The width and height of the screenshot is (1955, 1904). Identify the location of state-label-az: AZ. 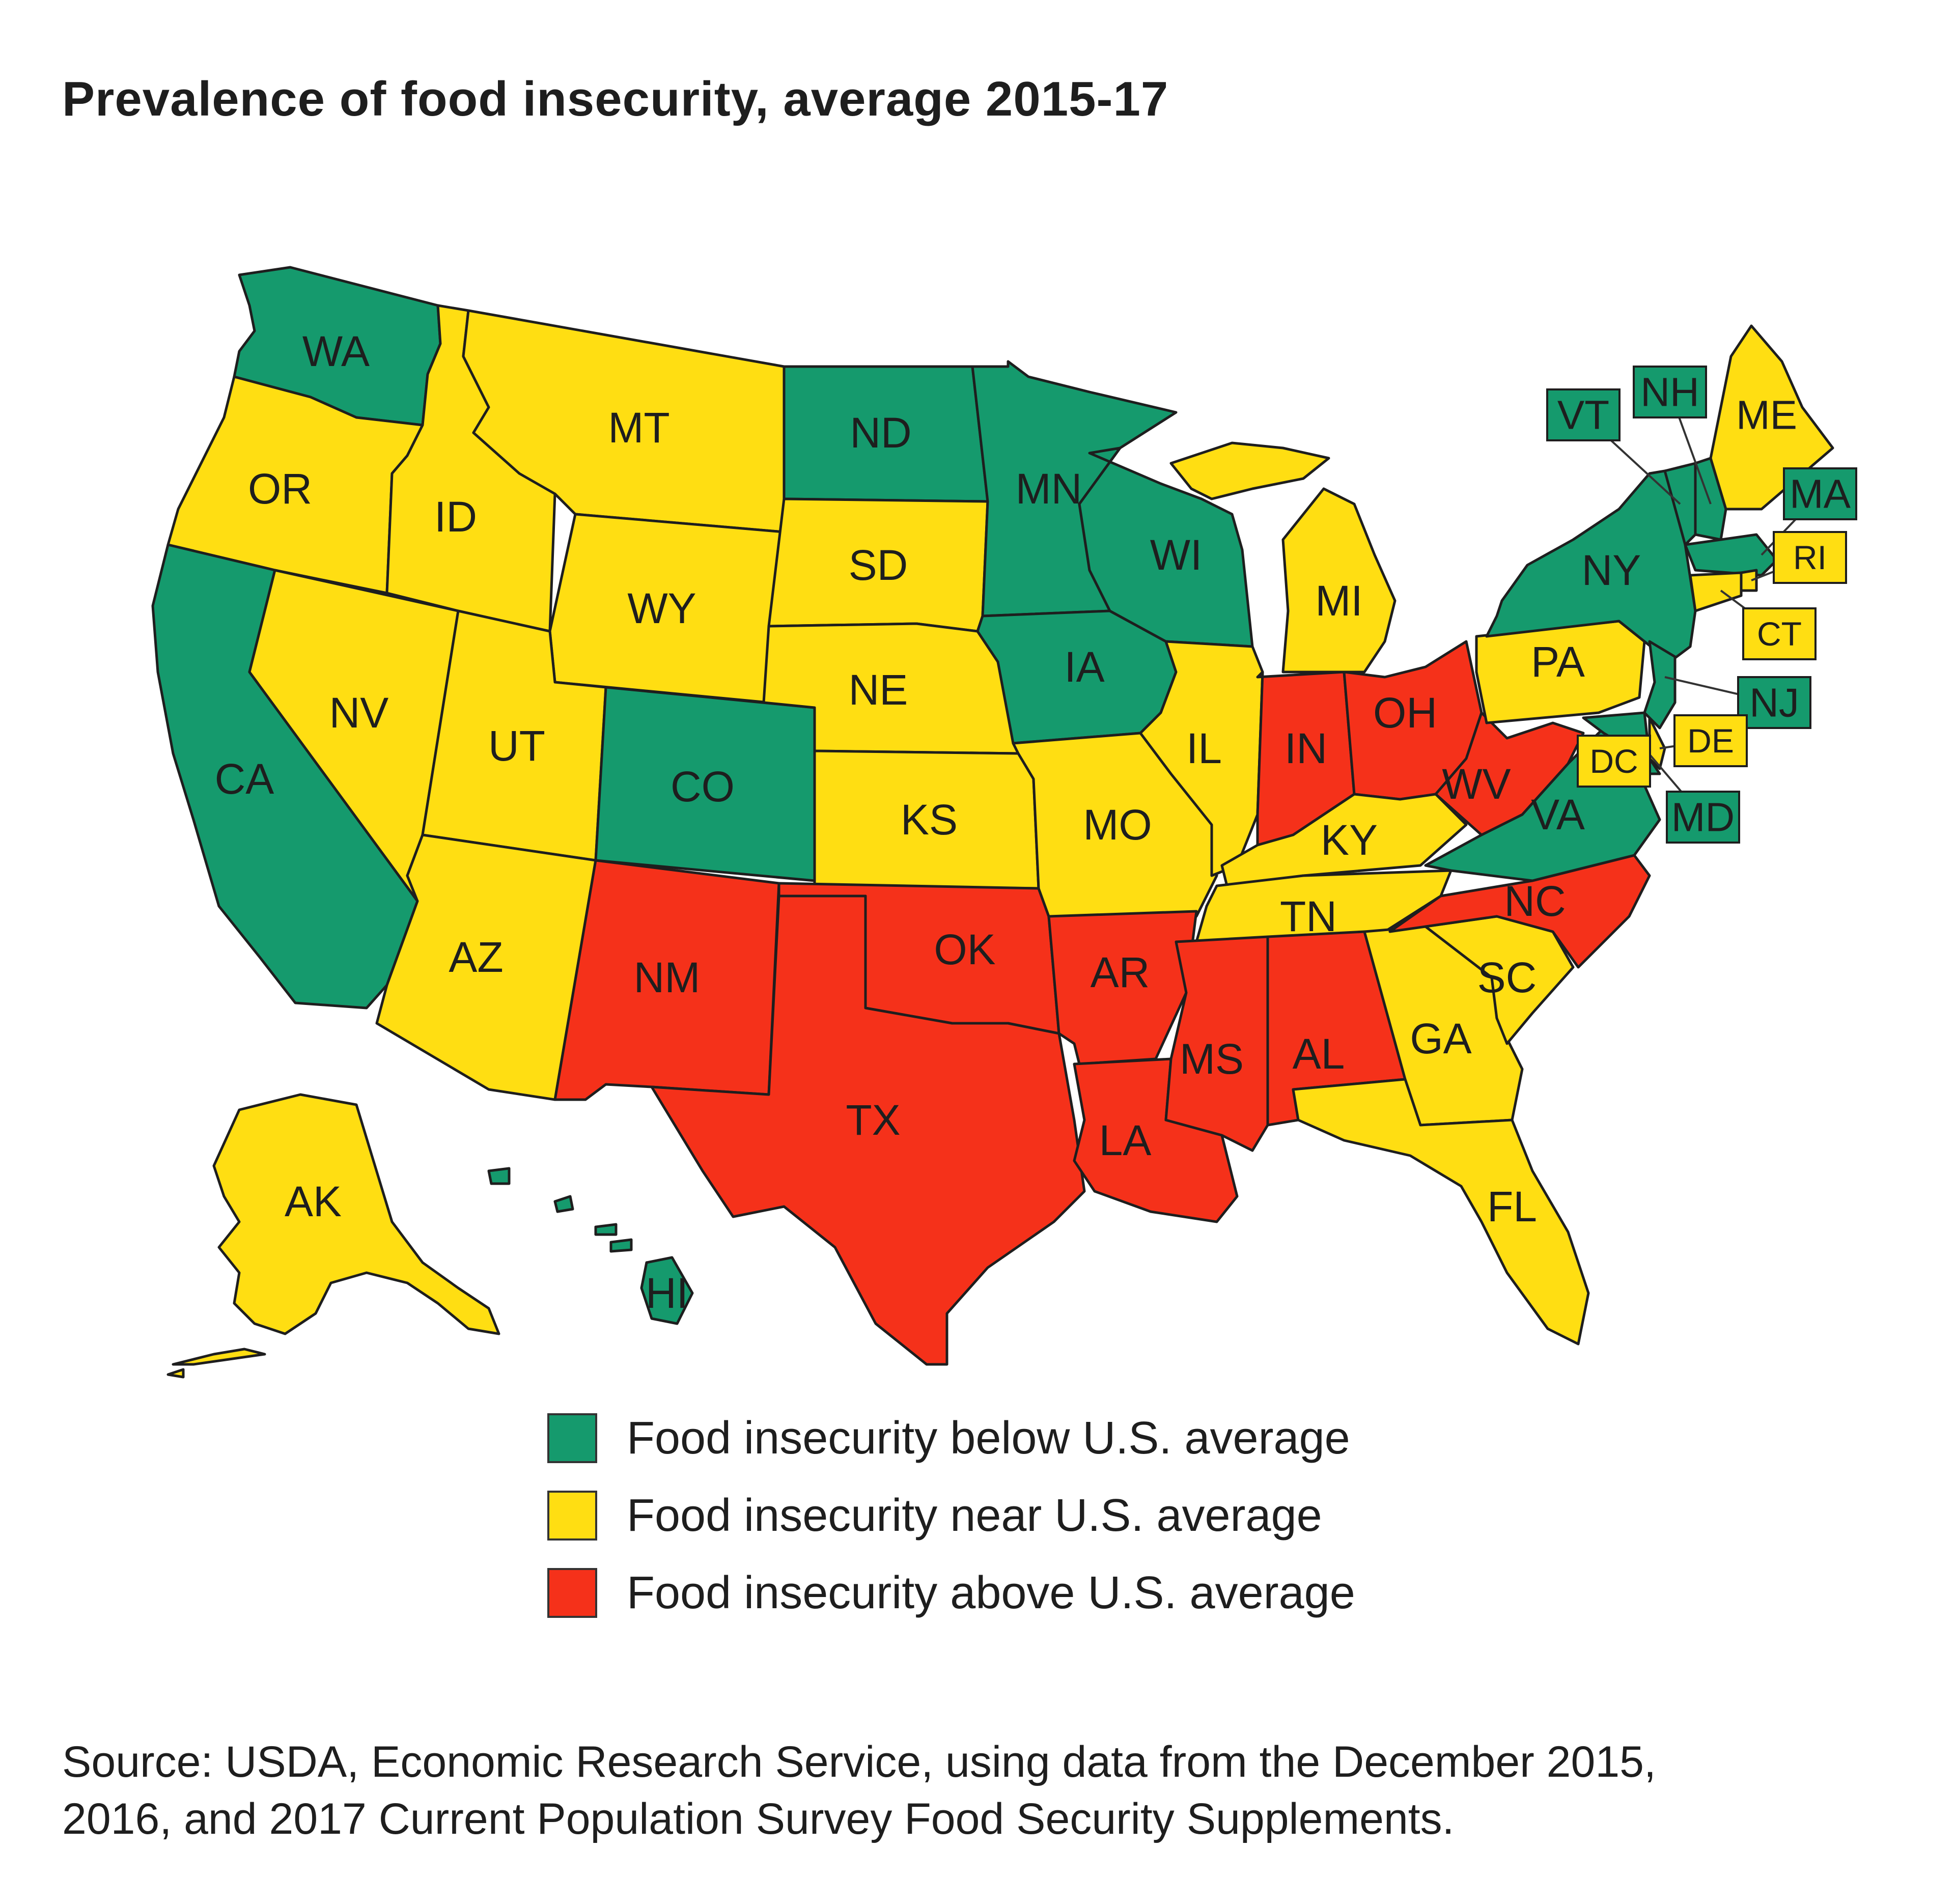
(476, 957).